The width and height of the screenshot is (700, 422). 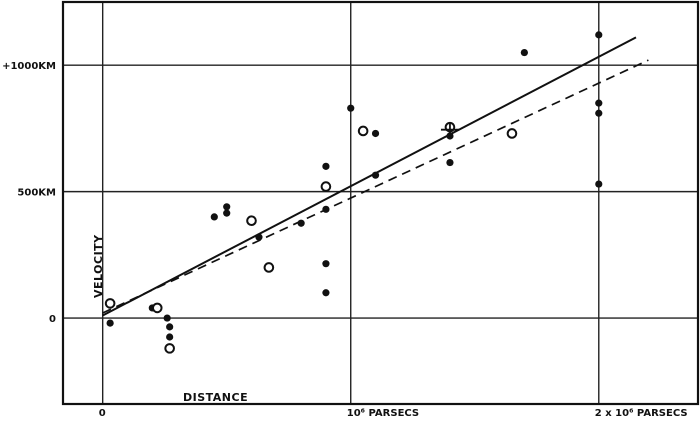 I want to click on x-tick-label-0: 0, so click(x=102, y=413).